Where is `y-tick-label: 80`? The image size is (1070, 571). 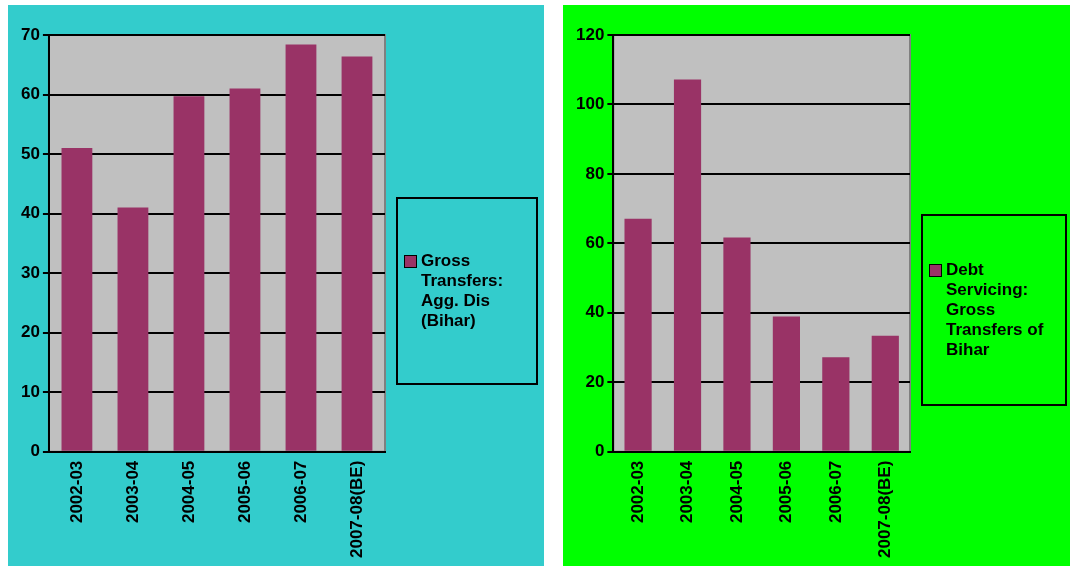 y-tick-label: 80 is located at coordinates (595, 173).